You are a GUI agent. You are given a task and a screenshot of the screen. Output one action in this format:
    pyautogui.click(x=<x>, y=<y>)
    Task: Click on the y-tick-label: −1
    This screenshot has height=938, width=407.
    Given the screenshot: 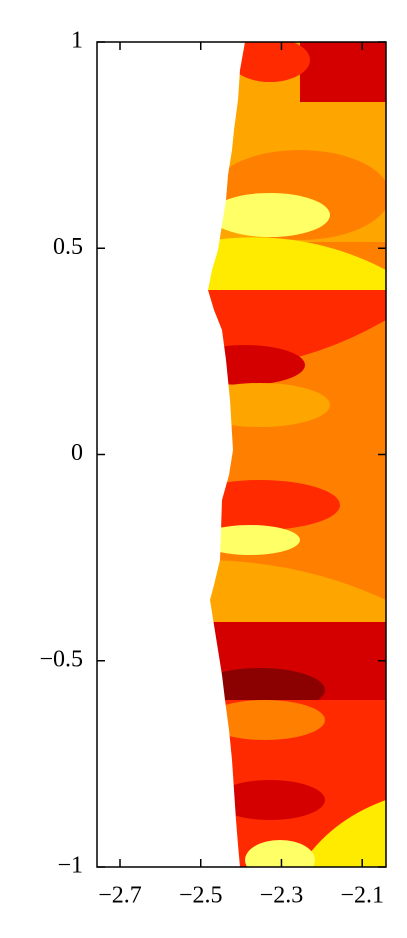 What is the action you would take?
    pyautogui.click(x=70, y=866)
    